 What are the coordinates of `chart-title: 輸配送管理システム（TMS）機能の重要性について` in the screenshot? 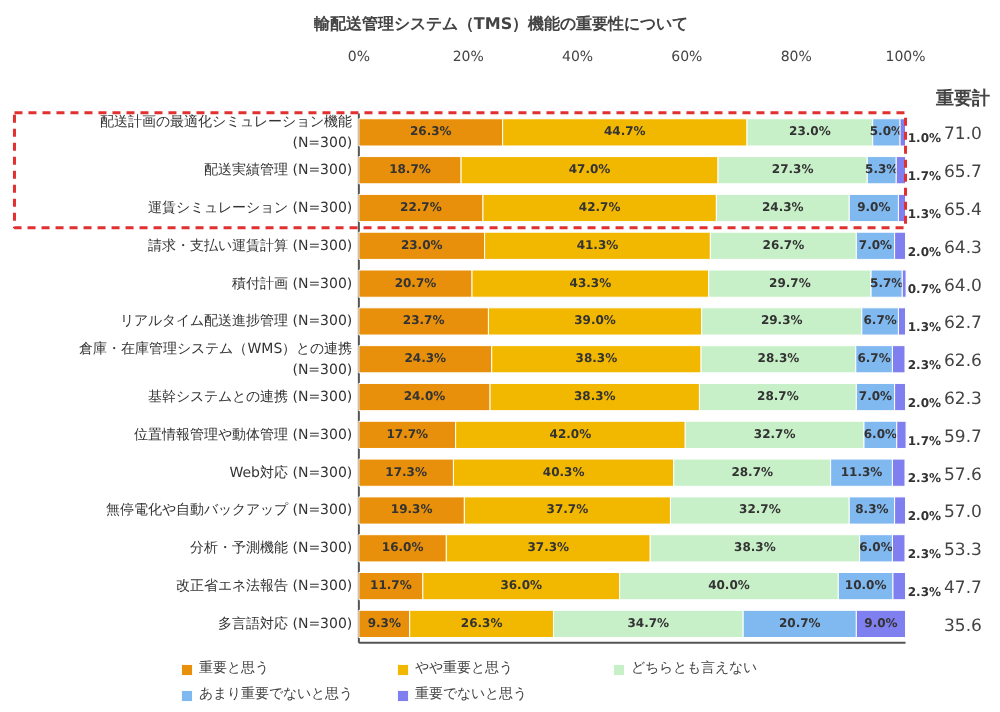 It's located at (500, 24).